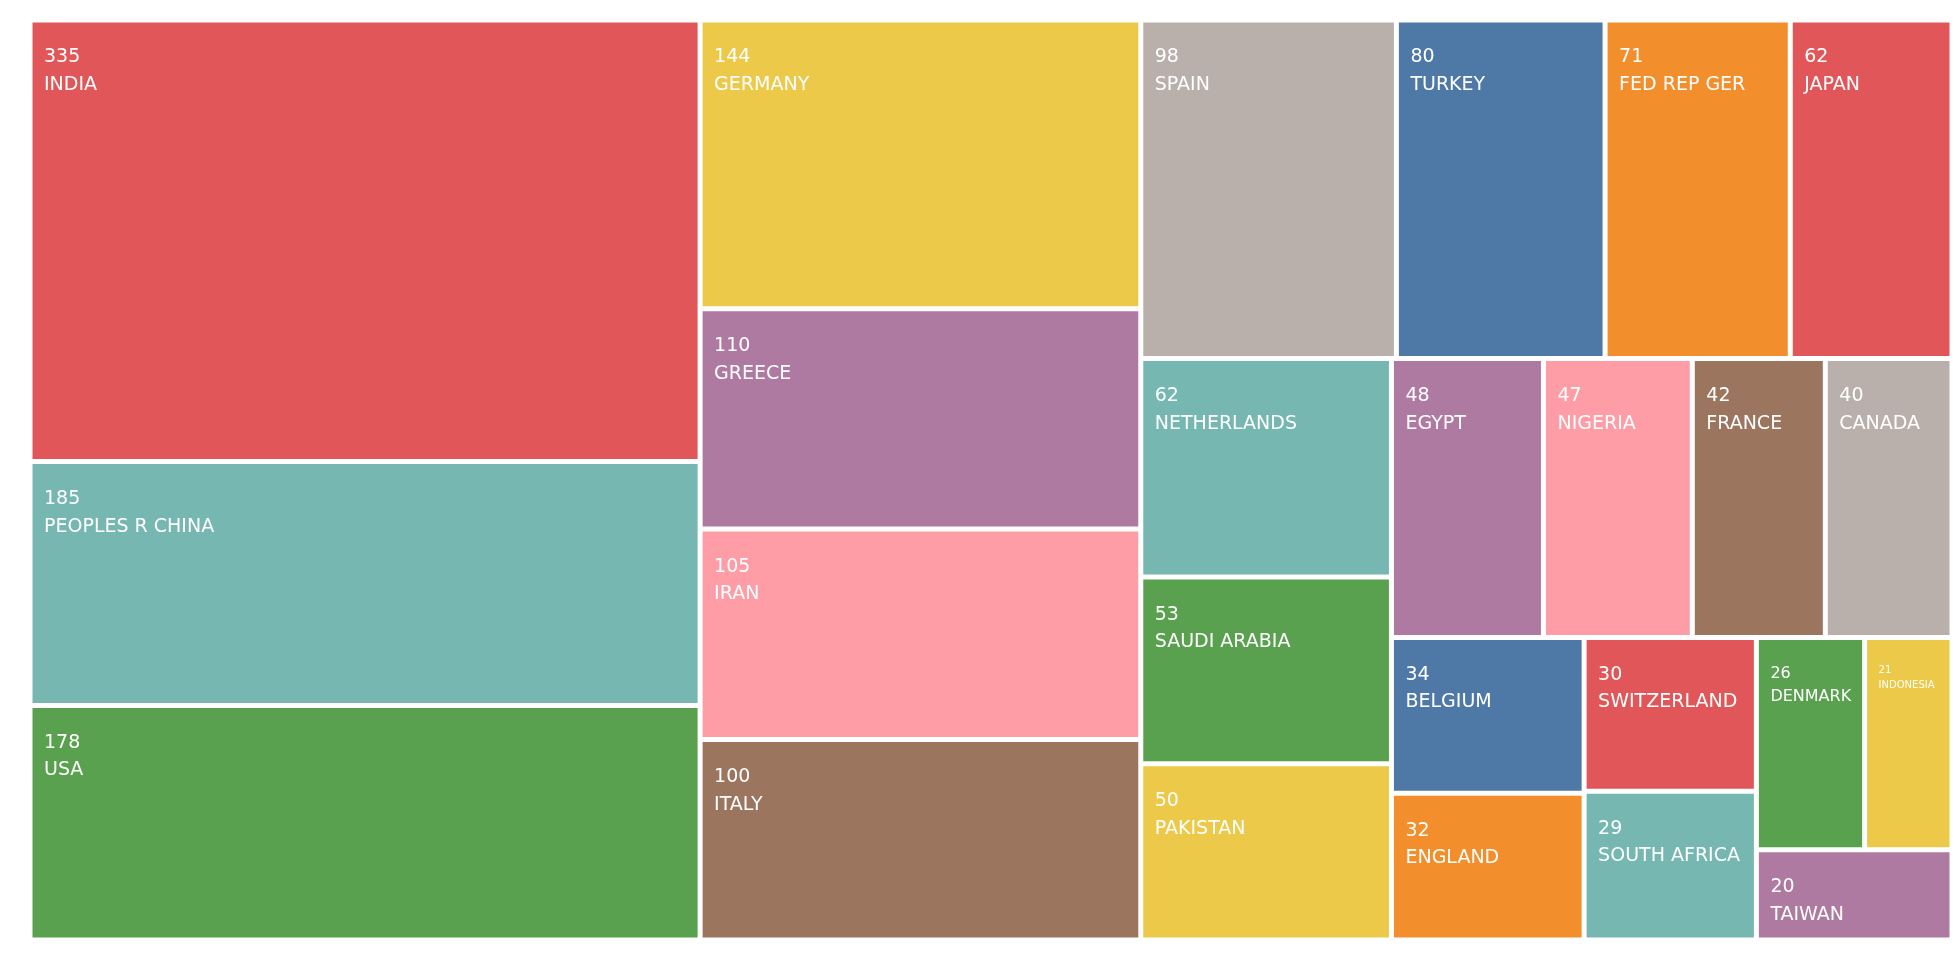  Describe the element at coordinates (1452, 856) in the screenshot. I see `category-label: ENGLAND` at that location.